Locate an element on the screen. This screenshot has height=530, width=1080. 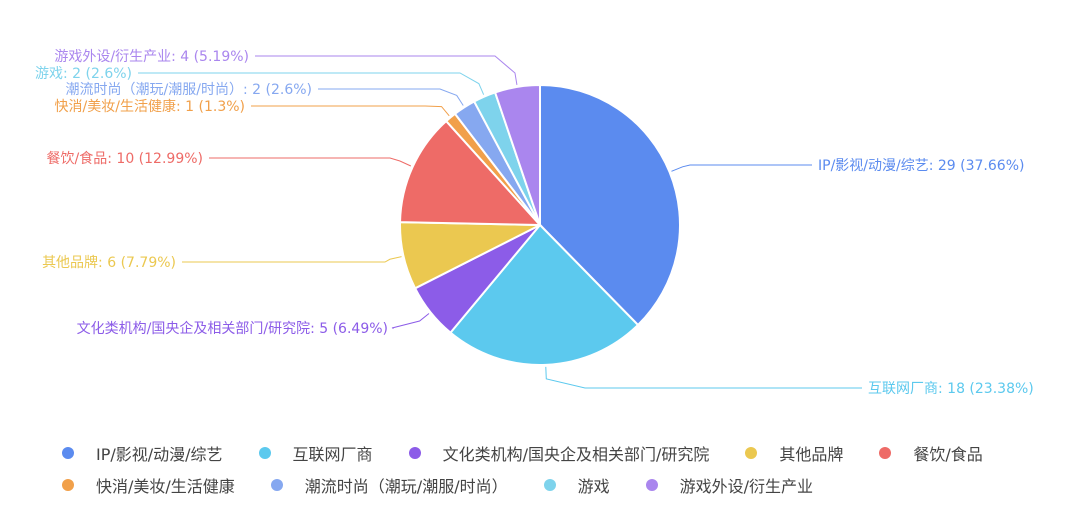
legend-item: IP/影视/动漫/综艺 is located at coordinates (142, 453).